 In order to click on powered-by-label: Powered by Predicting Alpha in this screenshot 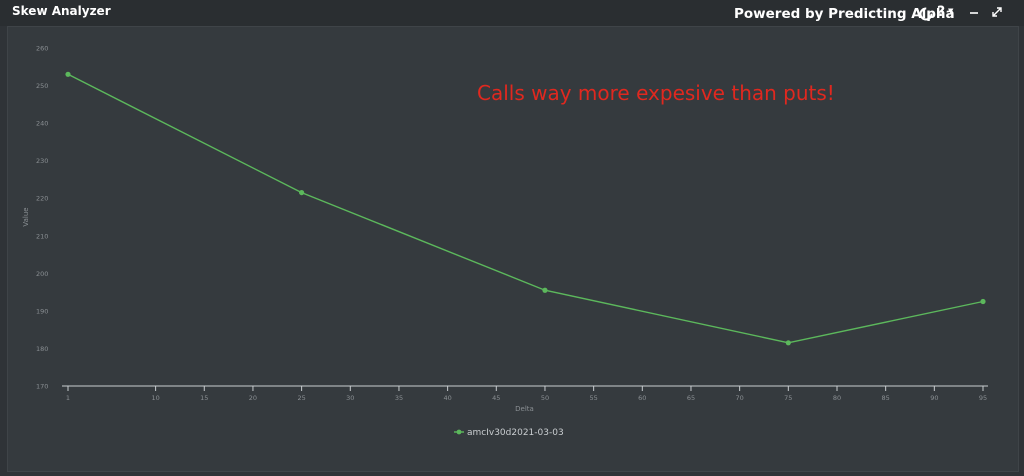, I will do `click(844, 14)`.